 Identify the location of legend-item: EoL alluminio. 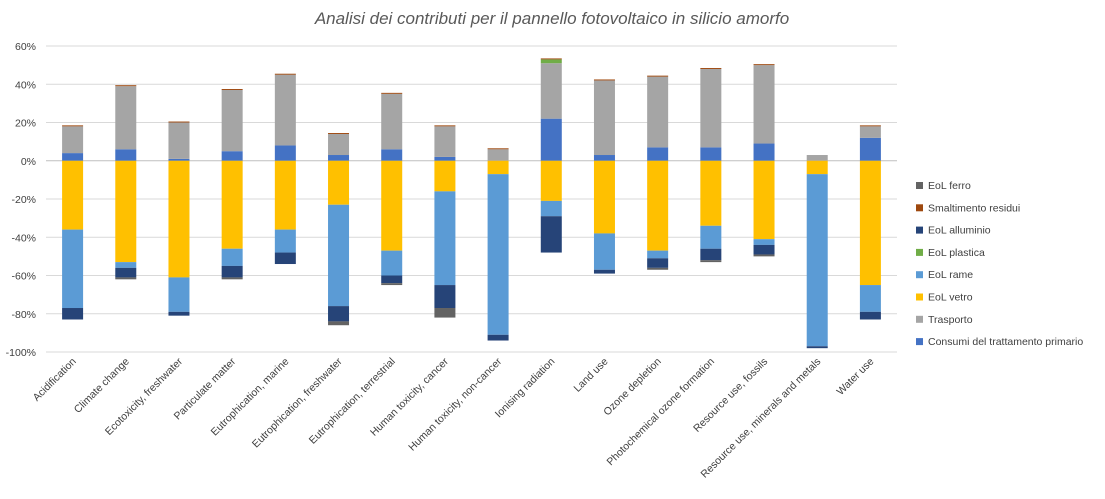
(953, 231).